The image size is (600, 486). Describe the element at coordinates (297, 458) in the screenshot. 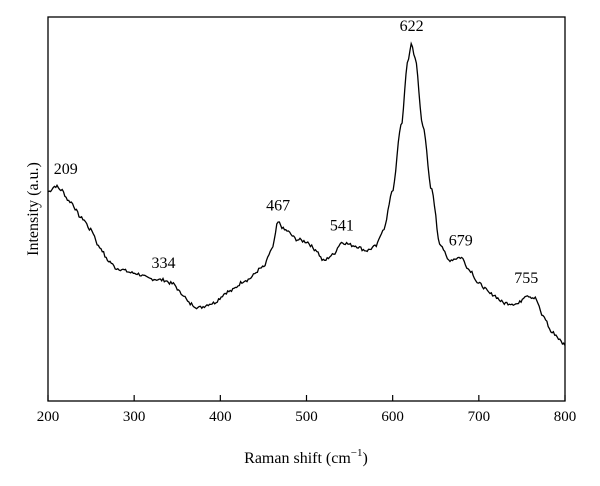

I see `x-axis-title-main: Raman shift (cm` at that location.